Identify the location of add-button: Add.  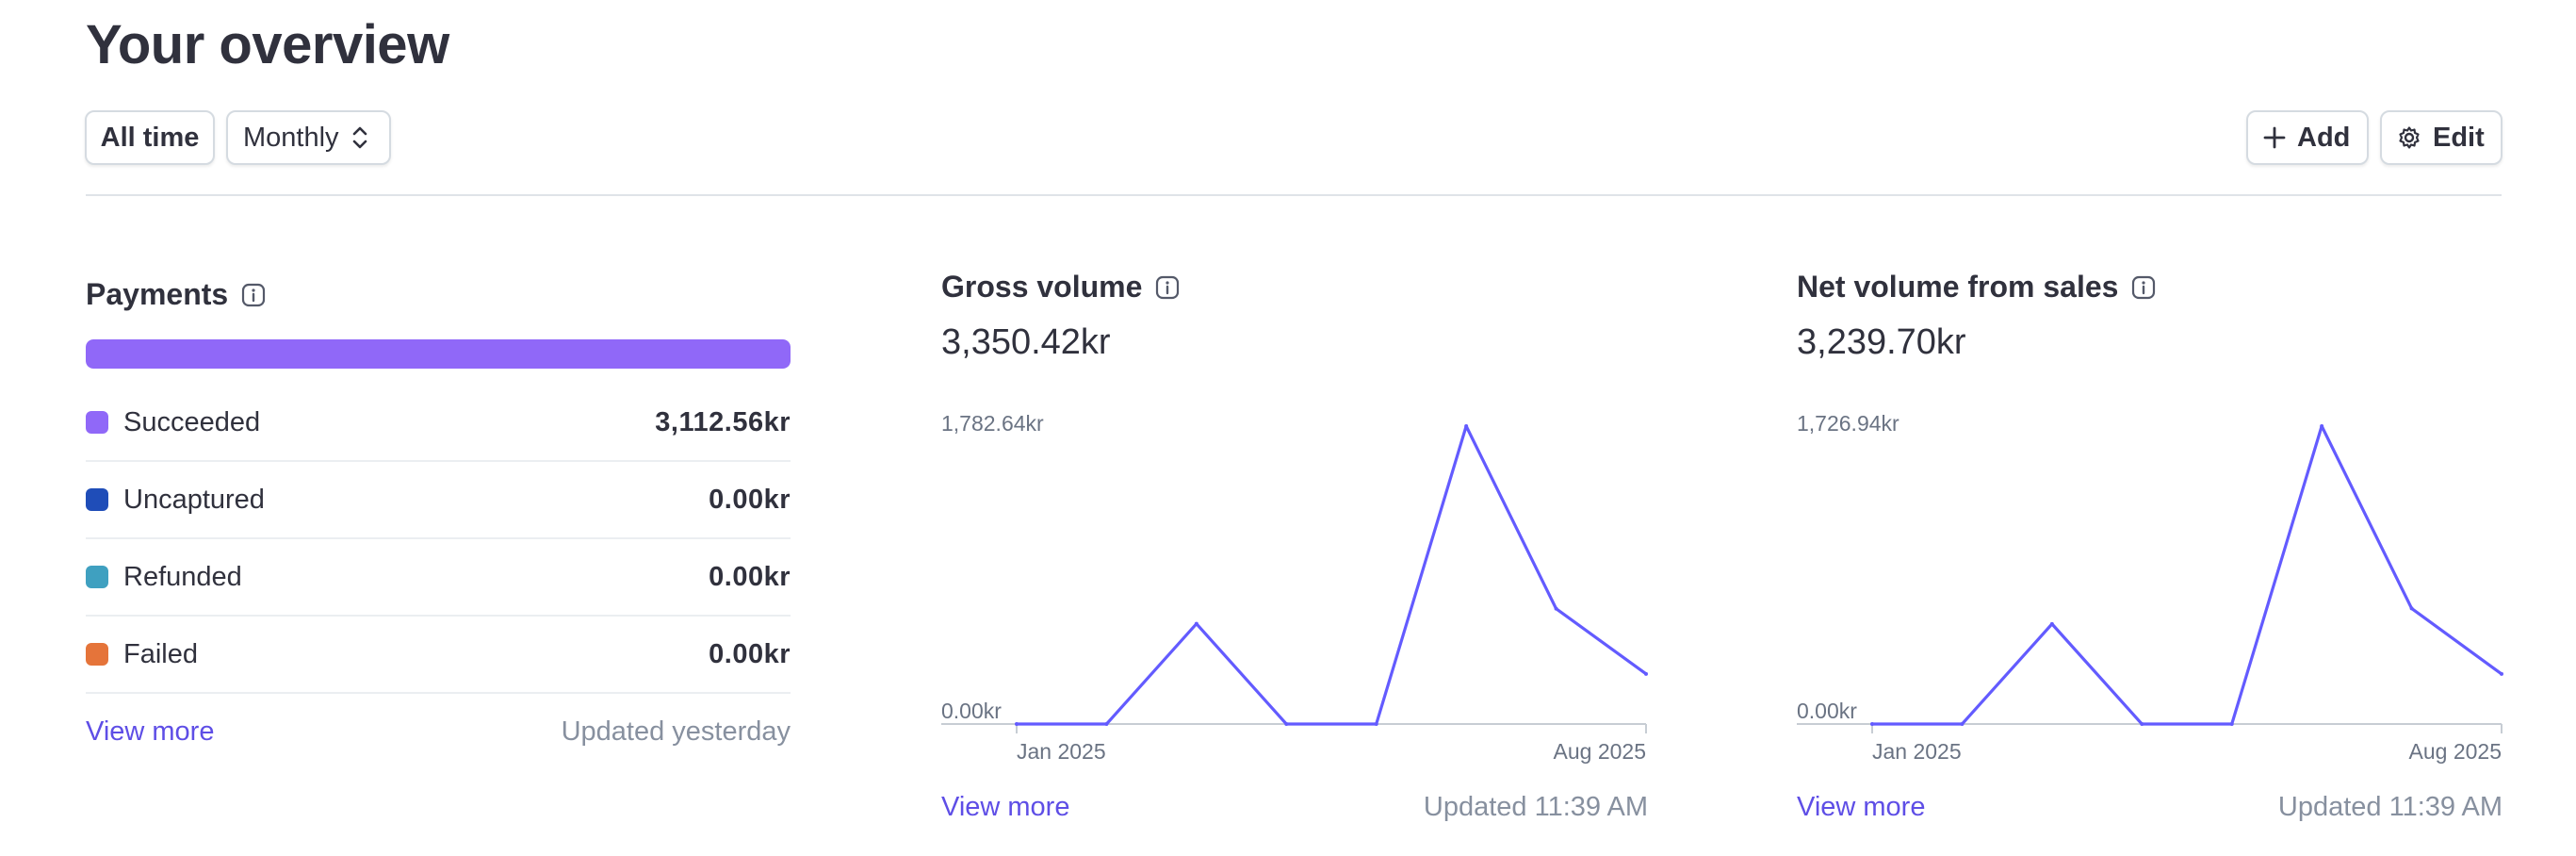
(2307, 137).